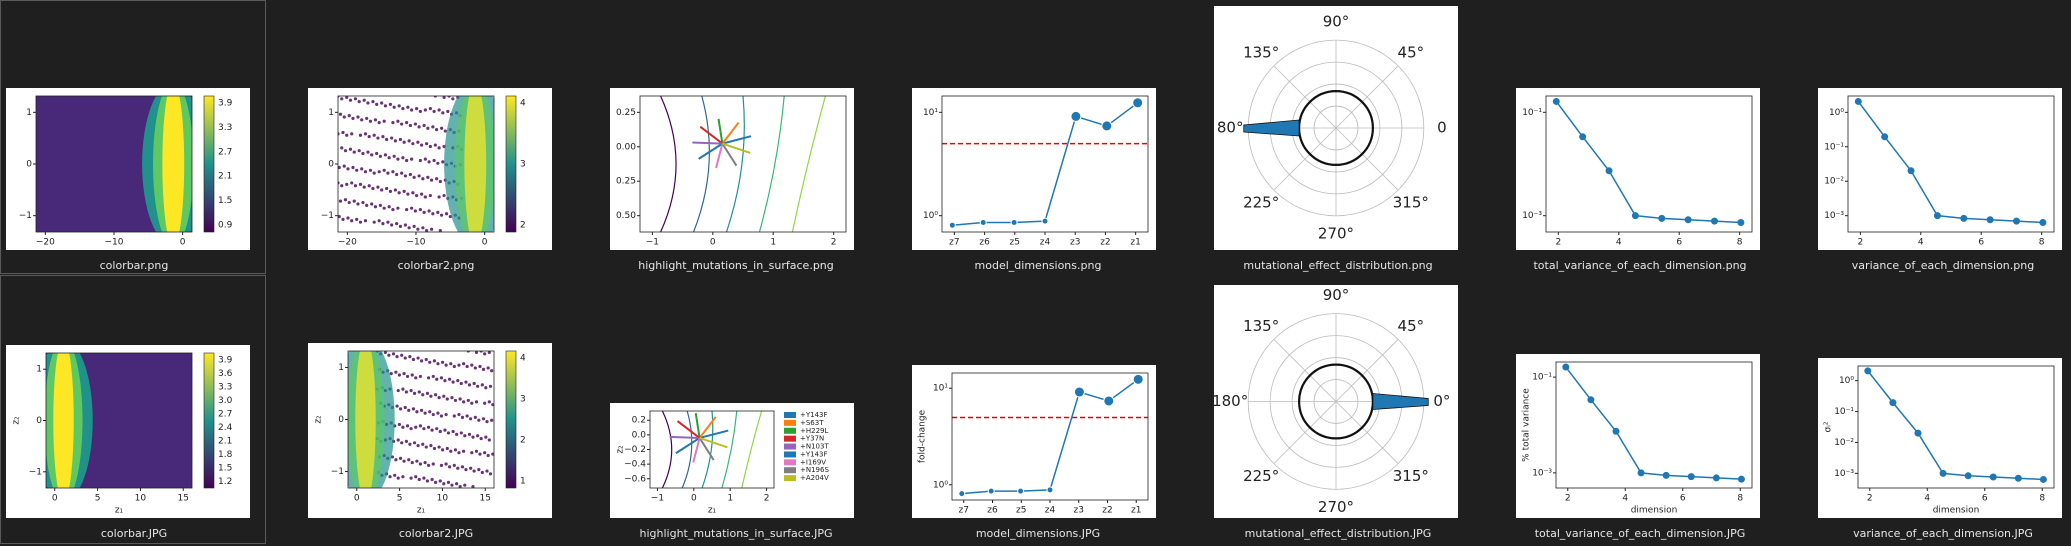  What do you see at coordinates (930, 113) in the screenshot?
I see `y-tick-label: 10¹` at bounding box center [930, 113].